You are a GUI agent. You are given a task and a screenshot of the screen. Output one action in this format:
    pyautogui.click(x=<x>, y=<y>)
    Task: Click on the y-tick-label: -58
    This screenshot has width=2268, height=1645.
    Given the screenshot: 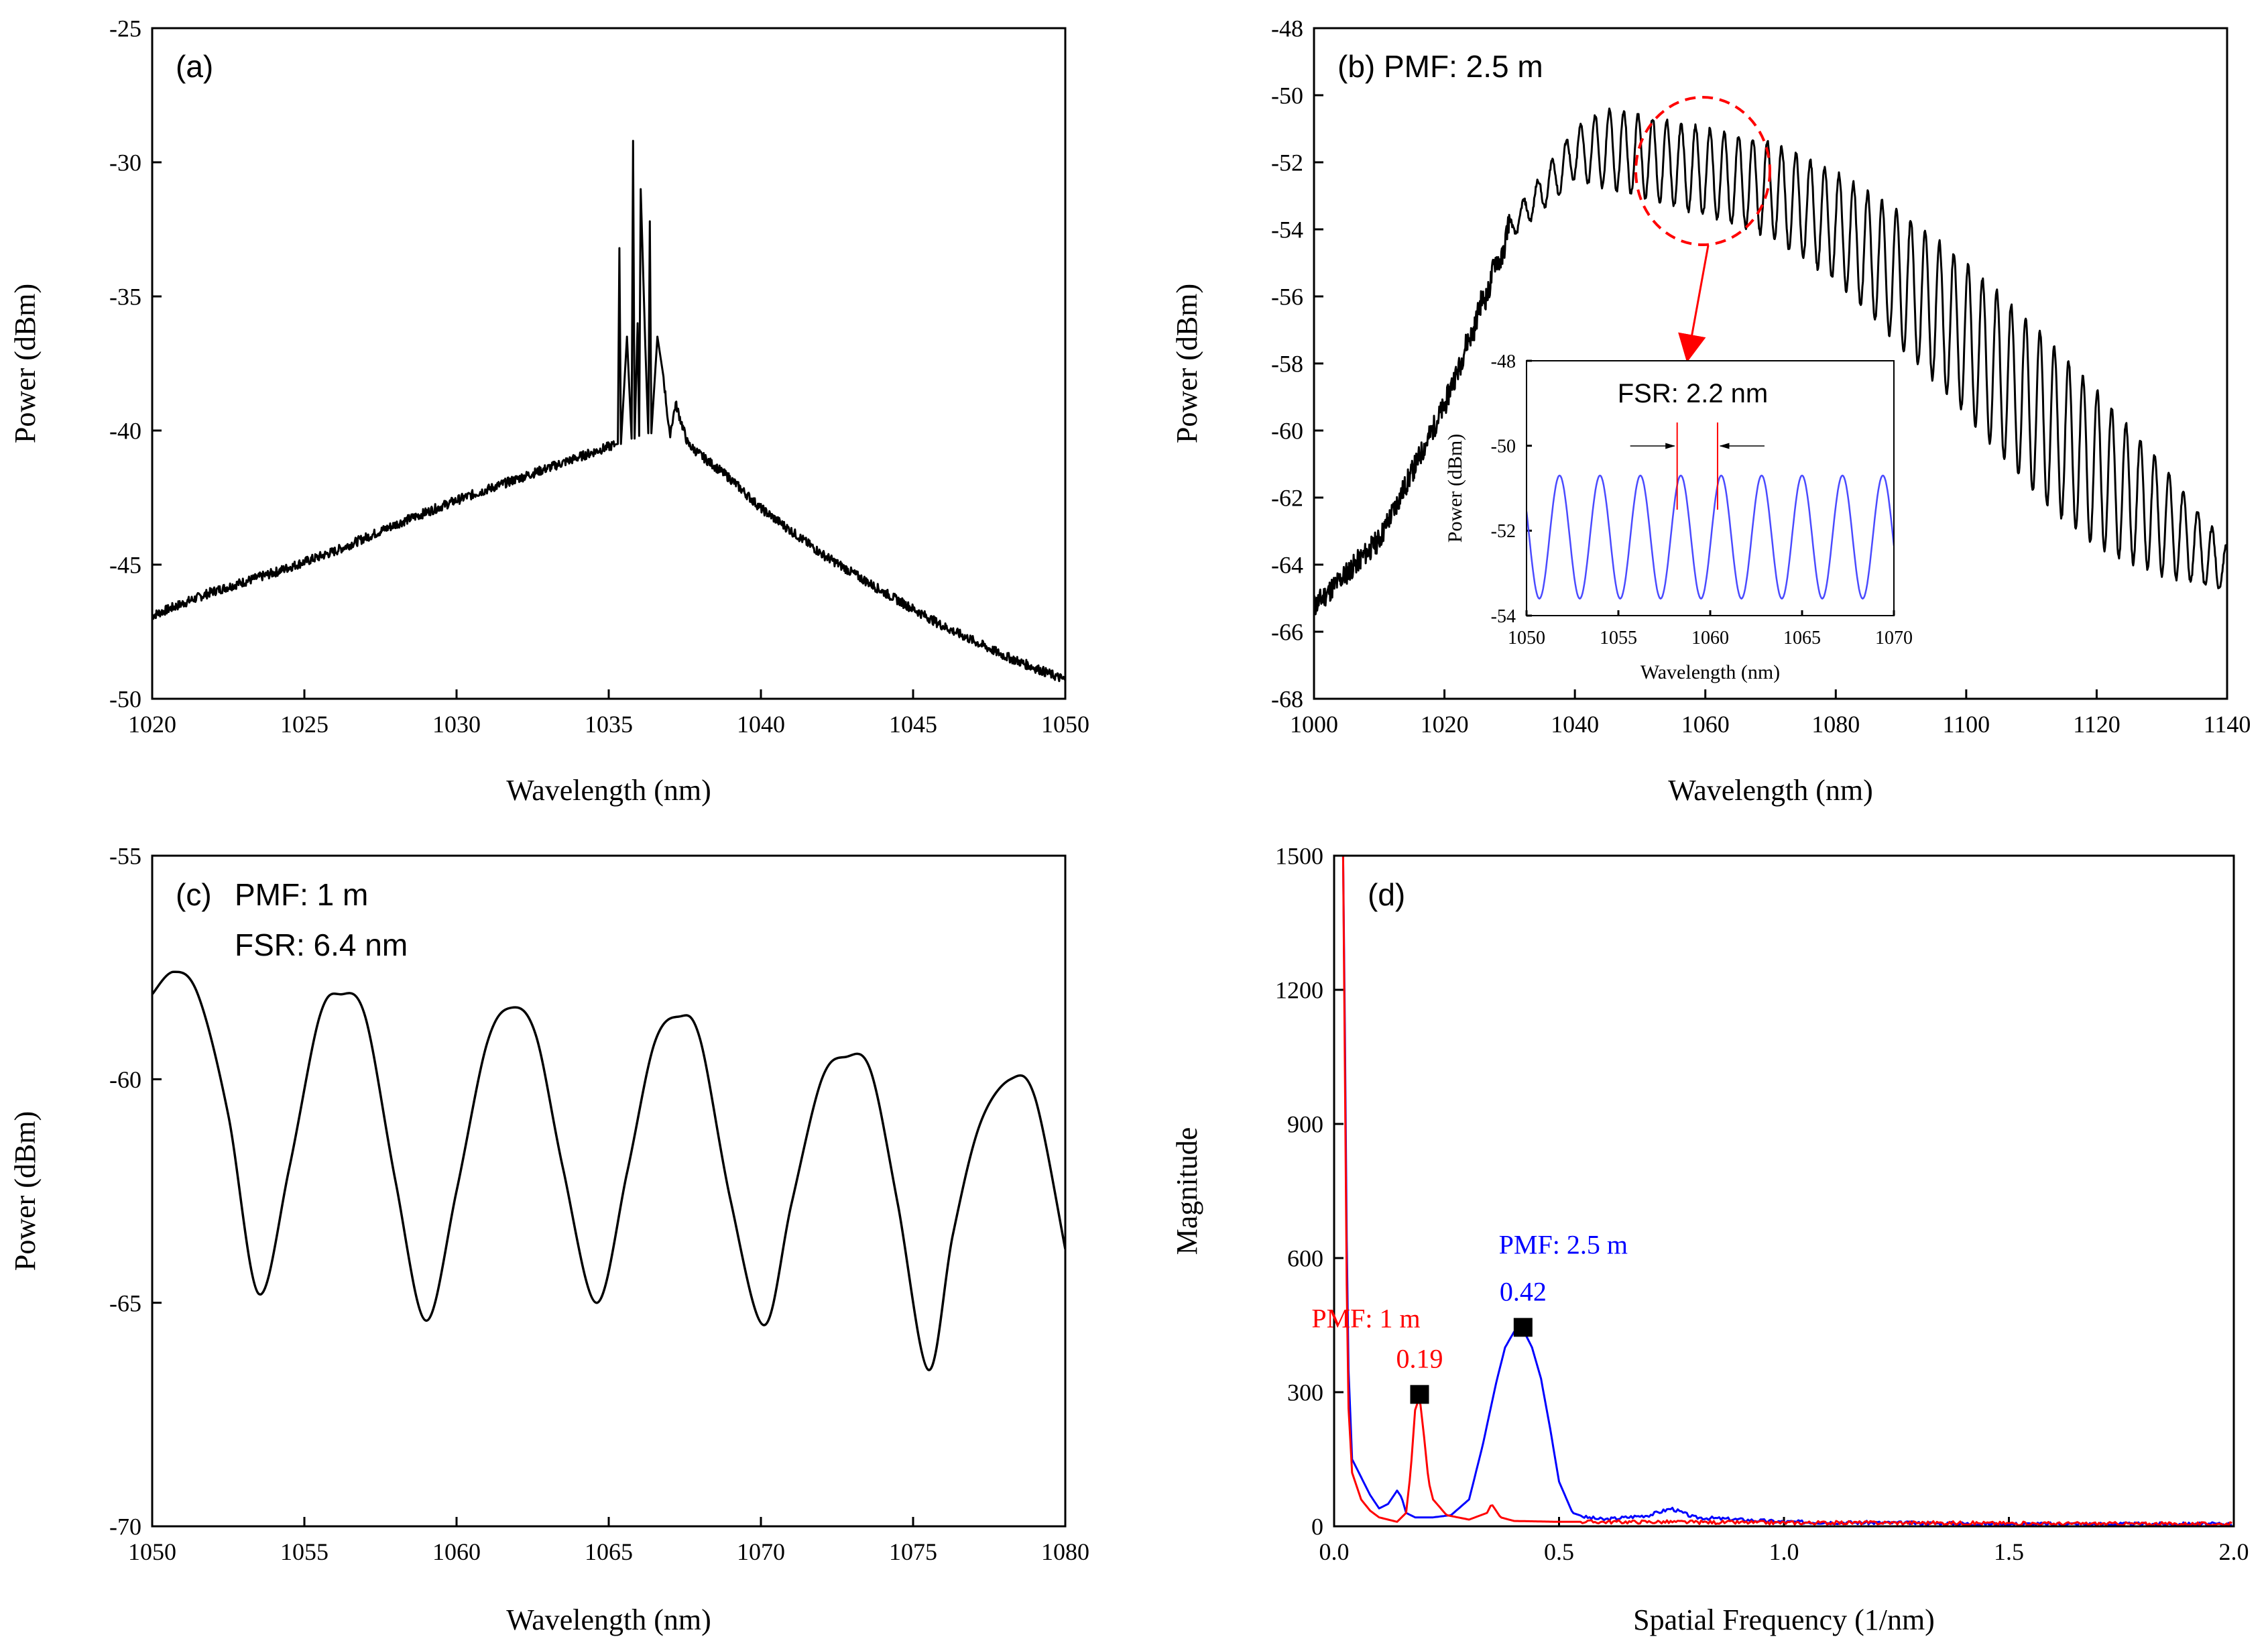 What is the action you would take?
    pyautogui.click(x=1287, y=364)
    